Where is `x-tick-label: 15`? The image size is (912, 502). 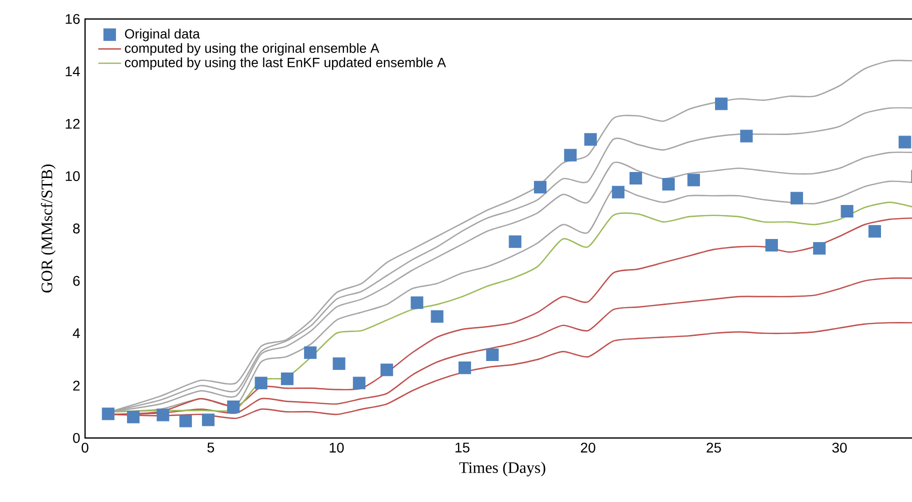 x-tick-label: 15 is located at coordinates (463, 447).